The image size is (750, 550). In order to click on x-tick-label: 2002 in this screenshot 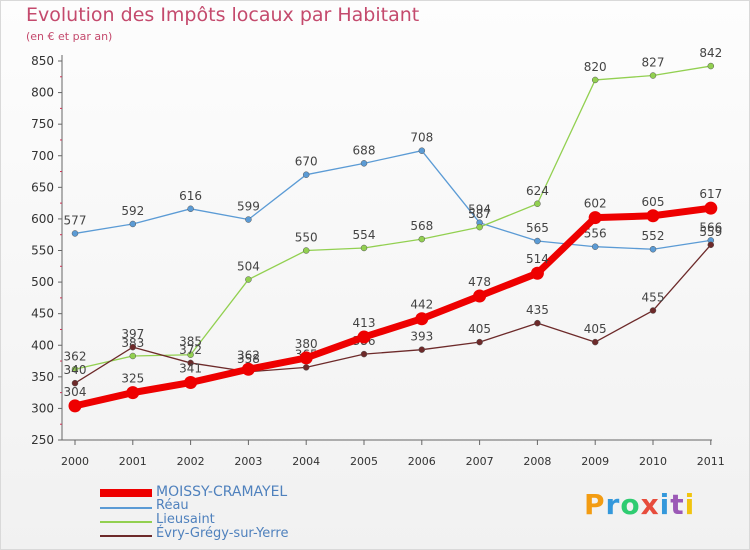, I will do `click(191, 461)`.